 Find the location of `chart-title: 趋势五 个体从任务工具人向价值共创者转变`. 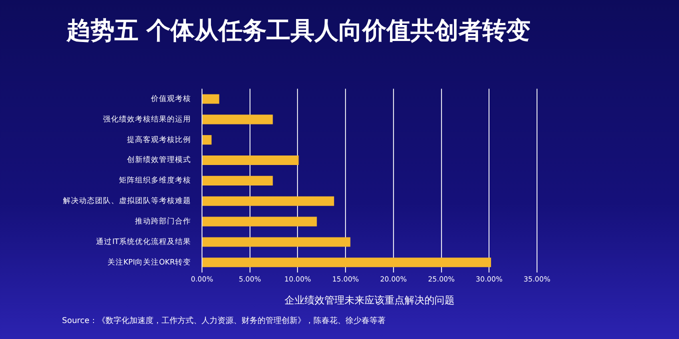

chart-title: 趋势五 个体从任务工具人向价值共创者转变 is located at coordinates (298, 30).